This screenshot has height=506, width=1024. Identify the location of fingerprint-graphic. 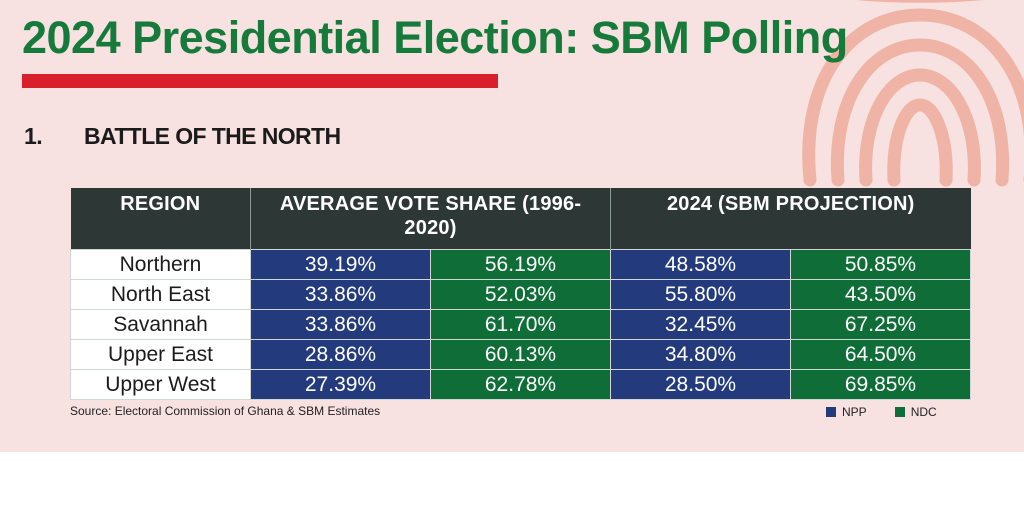
(913, 93).